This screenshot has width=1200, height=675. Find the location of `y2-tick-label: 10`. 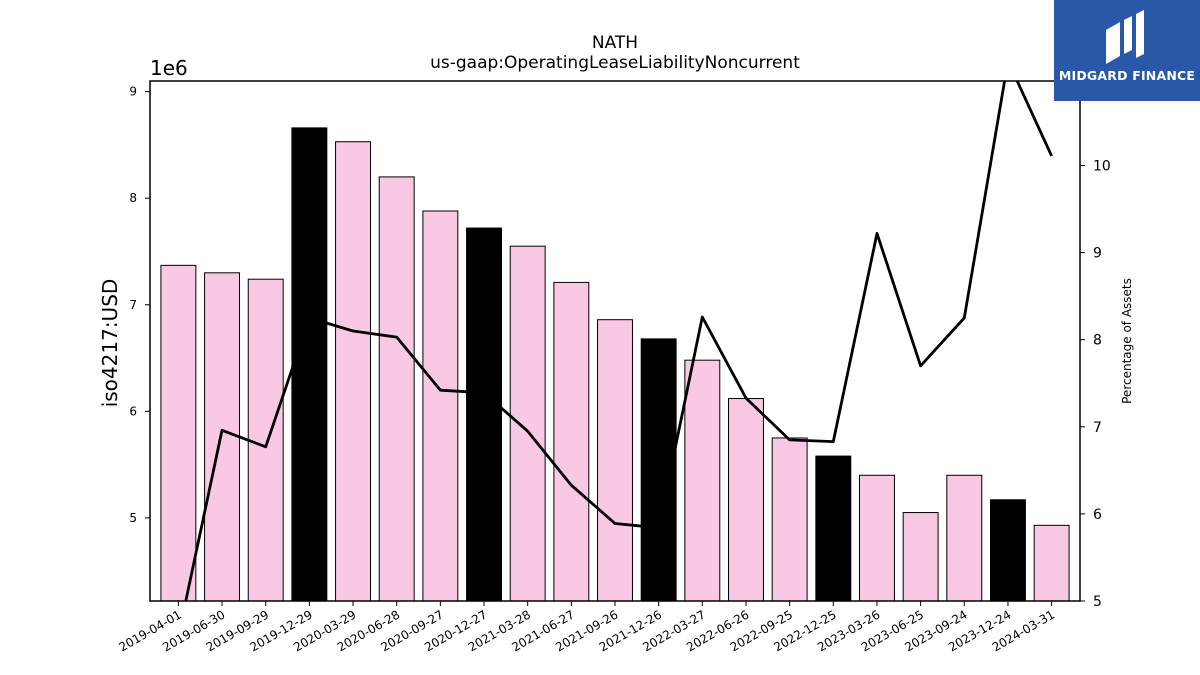

y2-tick-label: 10 is located at coordinates (1102, 166).